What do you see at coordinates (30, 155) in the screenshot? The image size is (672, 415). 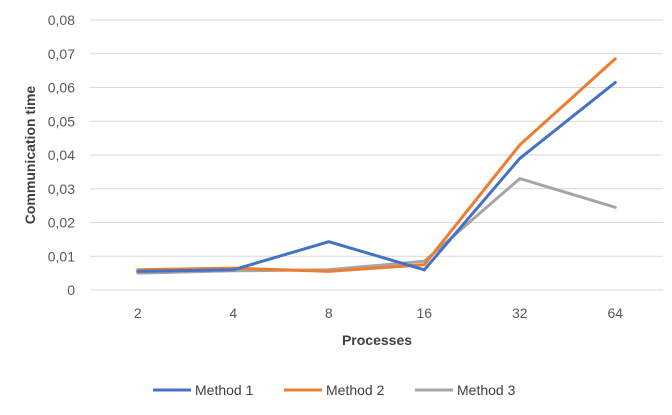 I see `y-axis-title: Communication time` at bounding box center [30, 155].